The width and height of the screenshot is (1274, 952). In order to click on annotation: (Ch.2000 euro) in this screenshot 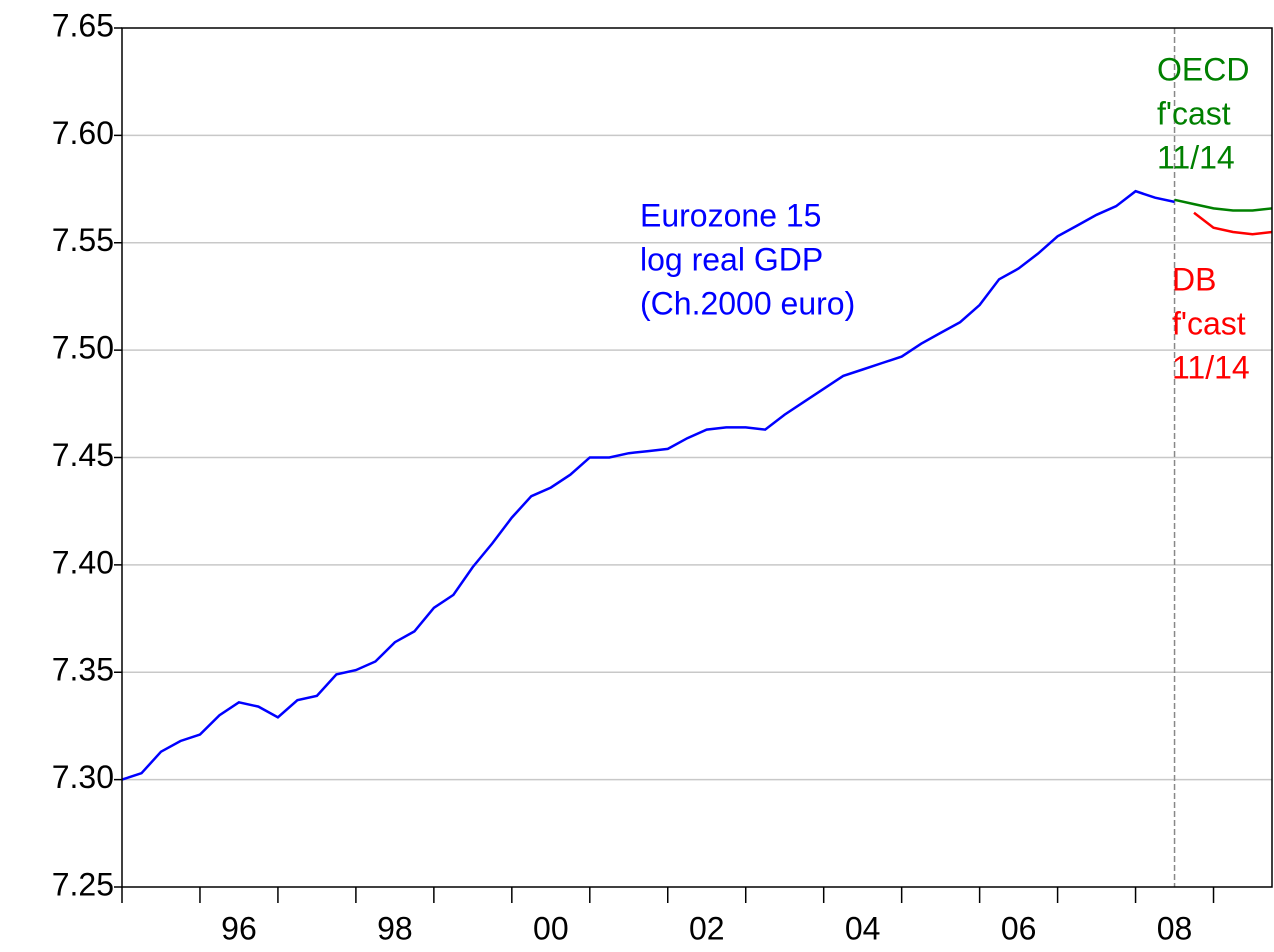, I will do `click(747, 303)`.